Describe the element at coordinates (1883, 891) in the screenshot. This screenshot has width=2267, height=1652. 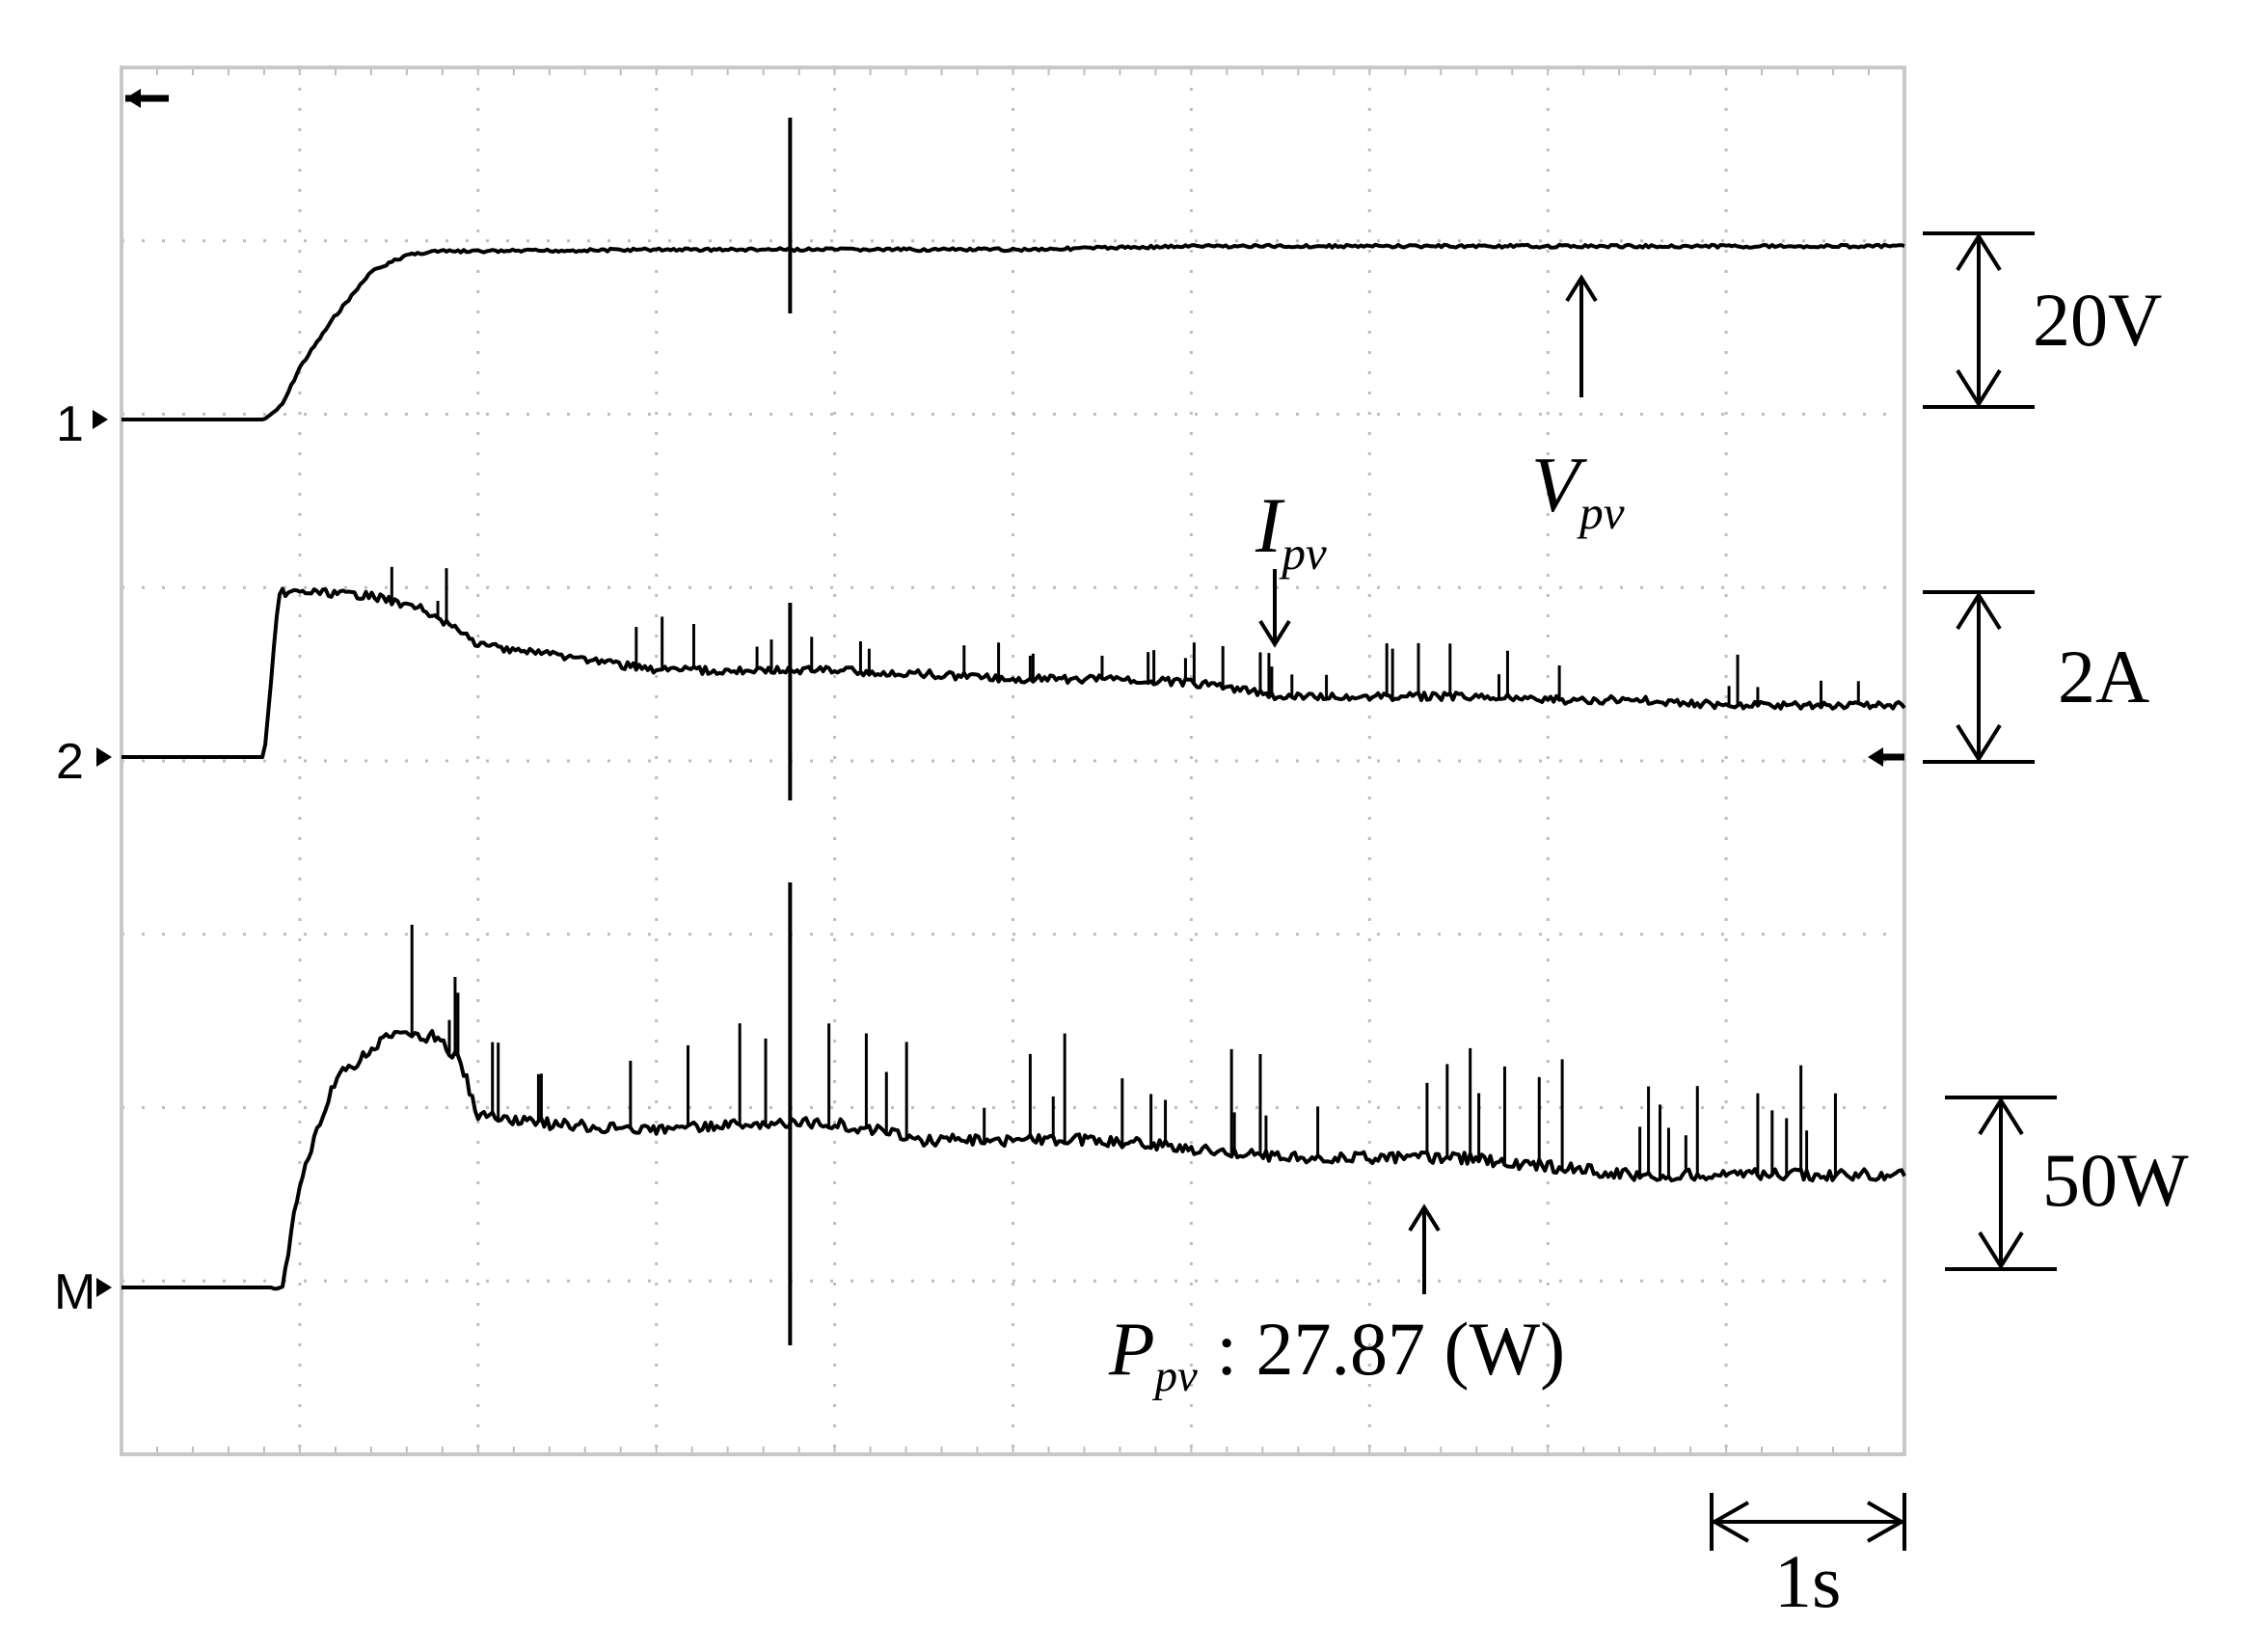
I see `scale-brackets` at that location.